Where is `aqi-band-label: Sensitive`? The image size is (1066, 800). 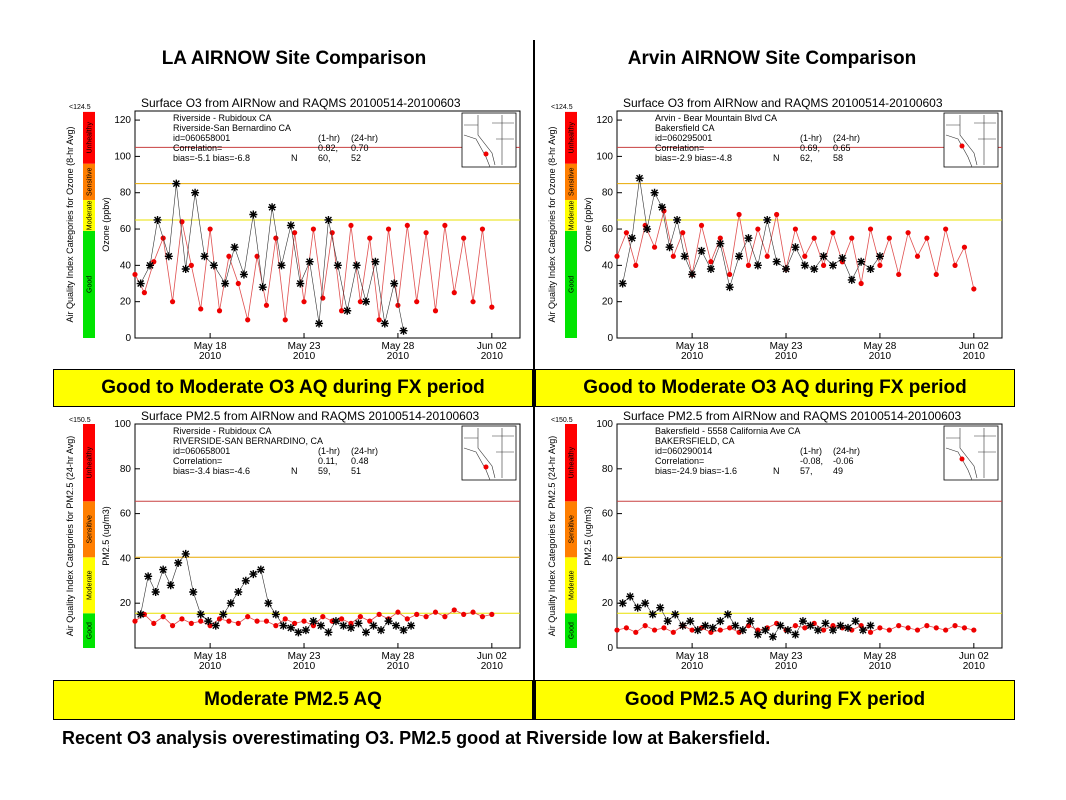
aqi-band-label: Sensitive is located at coordinates (572, 182).